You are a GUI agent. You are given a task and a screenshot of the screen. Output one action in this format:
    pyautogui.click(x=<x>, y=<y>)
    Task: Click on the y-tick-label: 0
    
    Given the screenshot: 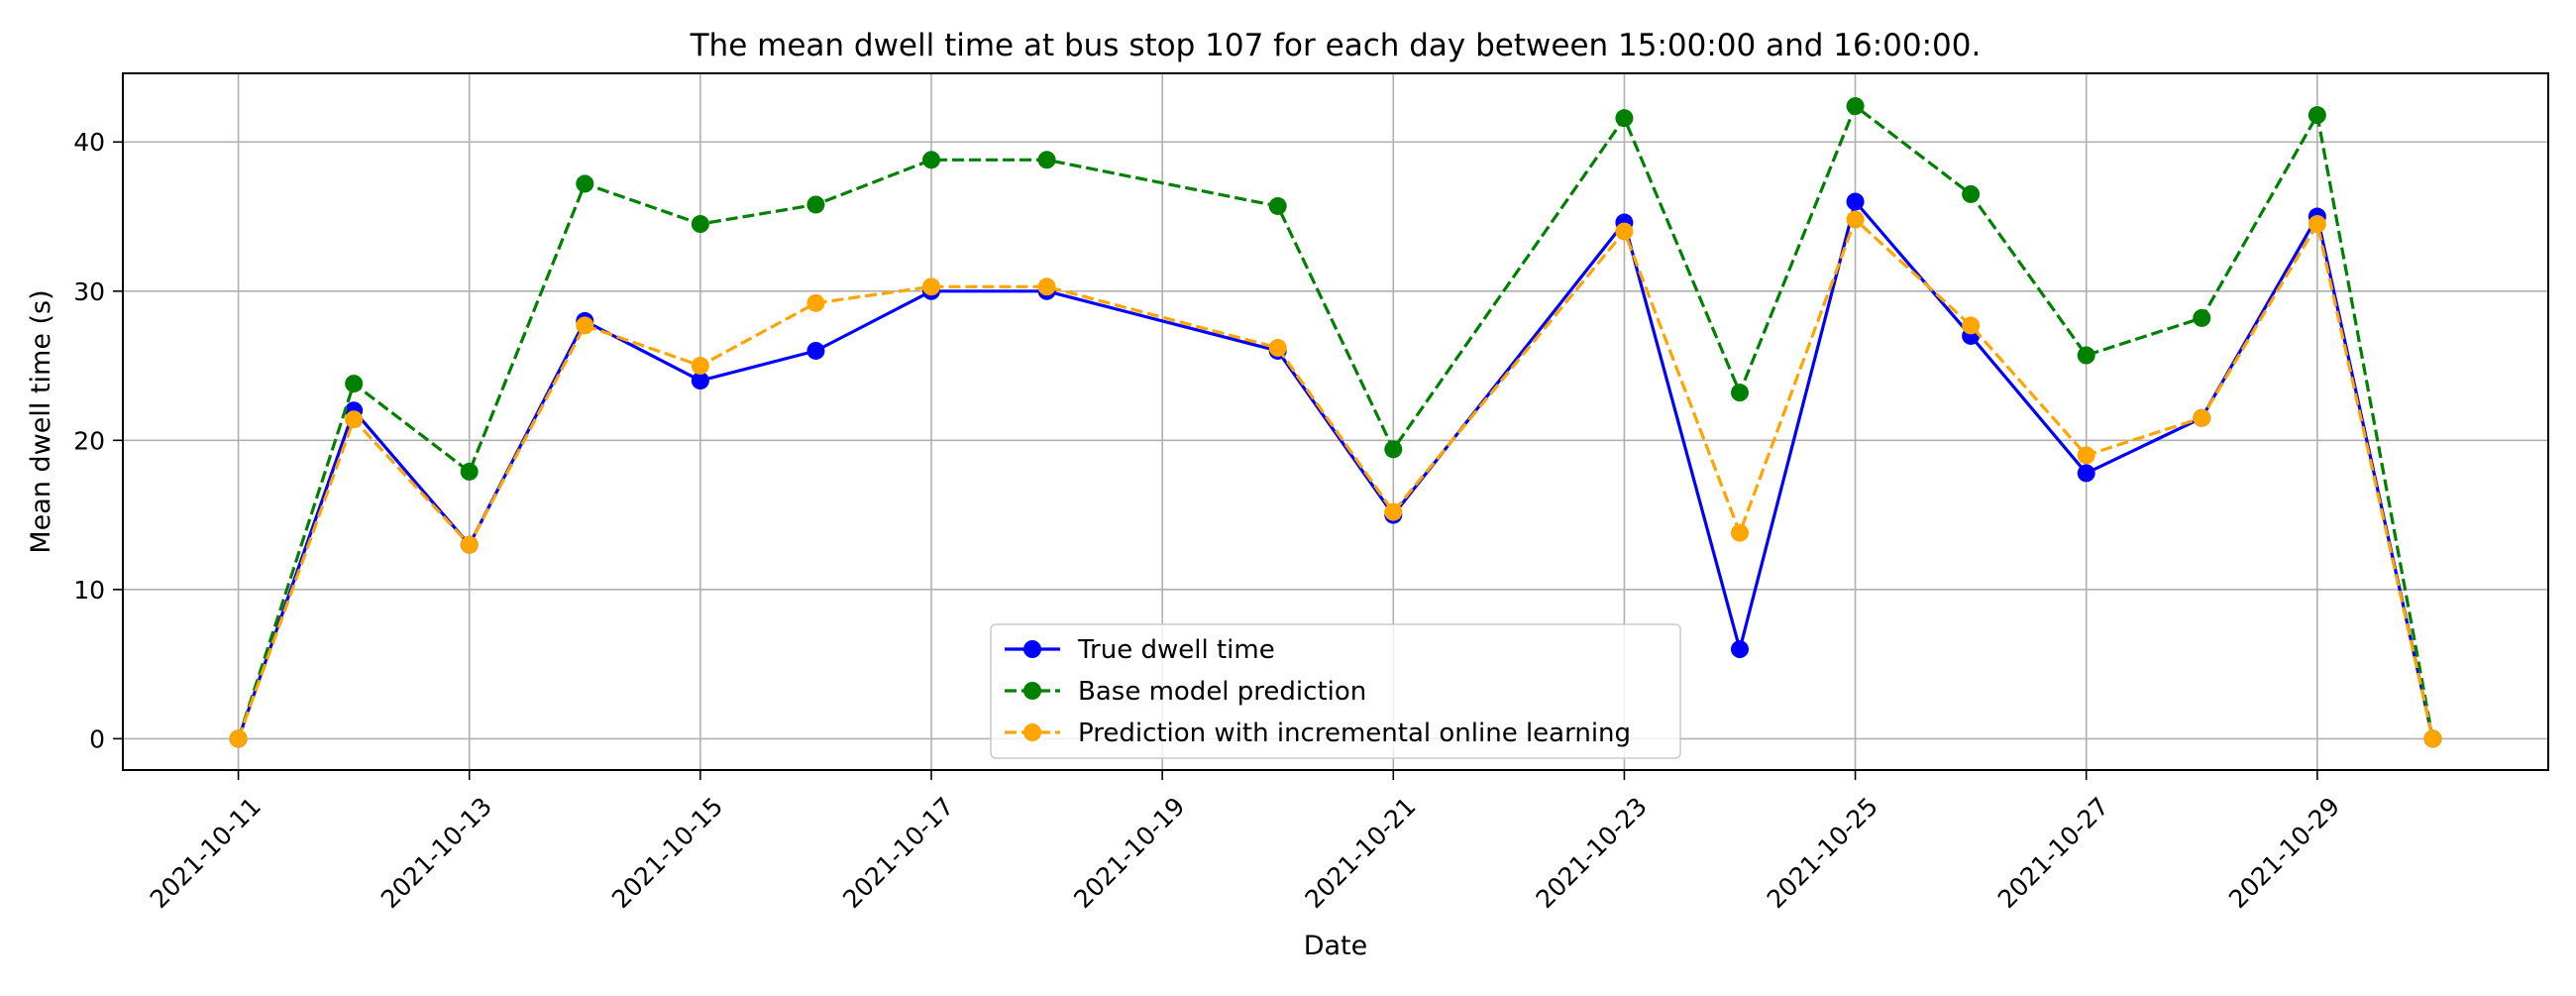 What is the action you would take?
    pyautogui.click(x=97, y=738)
    